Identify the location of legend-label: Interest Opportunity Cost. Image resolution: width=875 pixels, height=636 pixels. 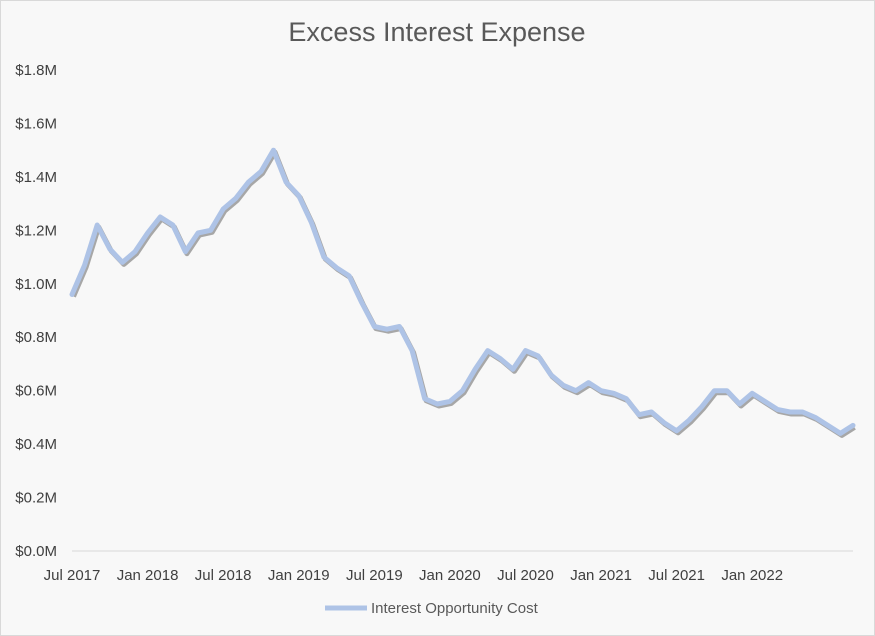
(455, 608).